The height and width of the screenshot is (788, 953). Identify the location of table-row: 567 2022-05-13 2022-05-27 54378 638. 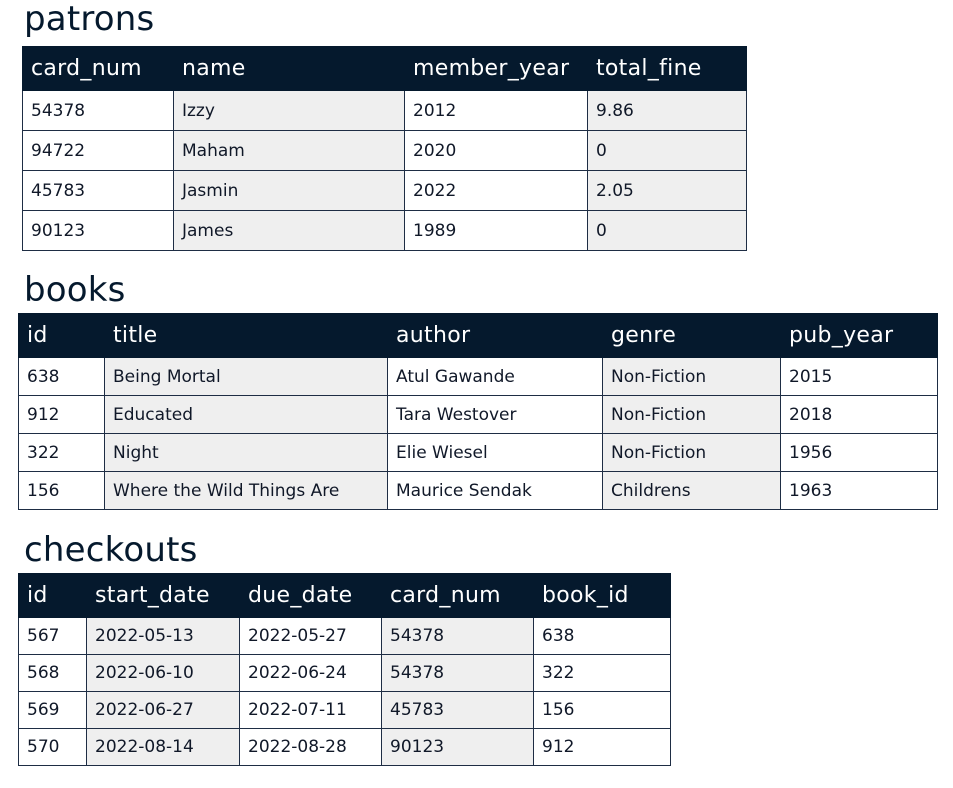
(344, 636).